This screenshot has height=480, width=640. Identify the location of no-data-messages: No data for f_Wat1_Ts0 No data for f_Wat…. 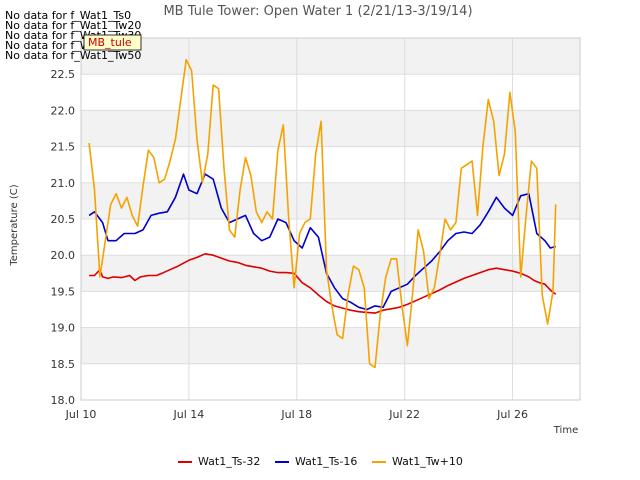
(73, 35).